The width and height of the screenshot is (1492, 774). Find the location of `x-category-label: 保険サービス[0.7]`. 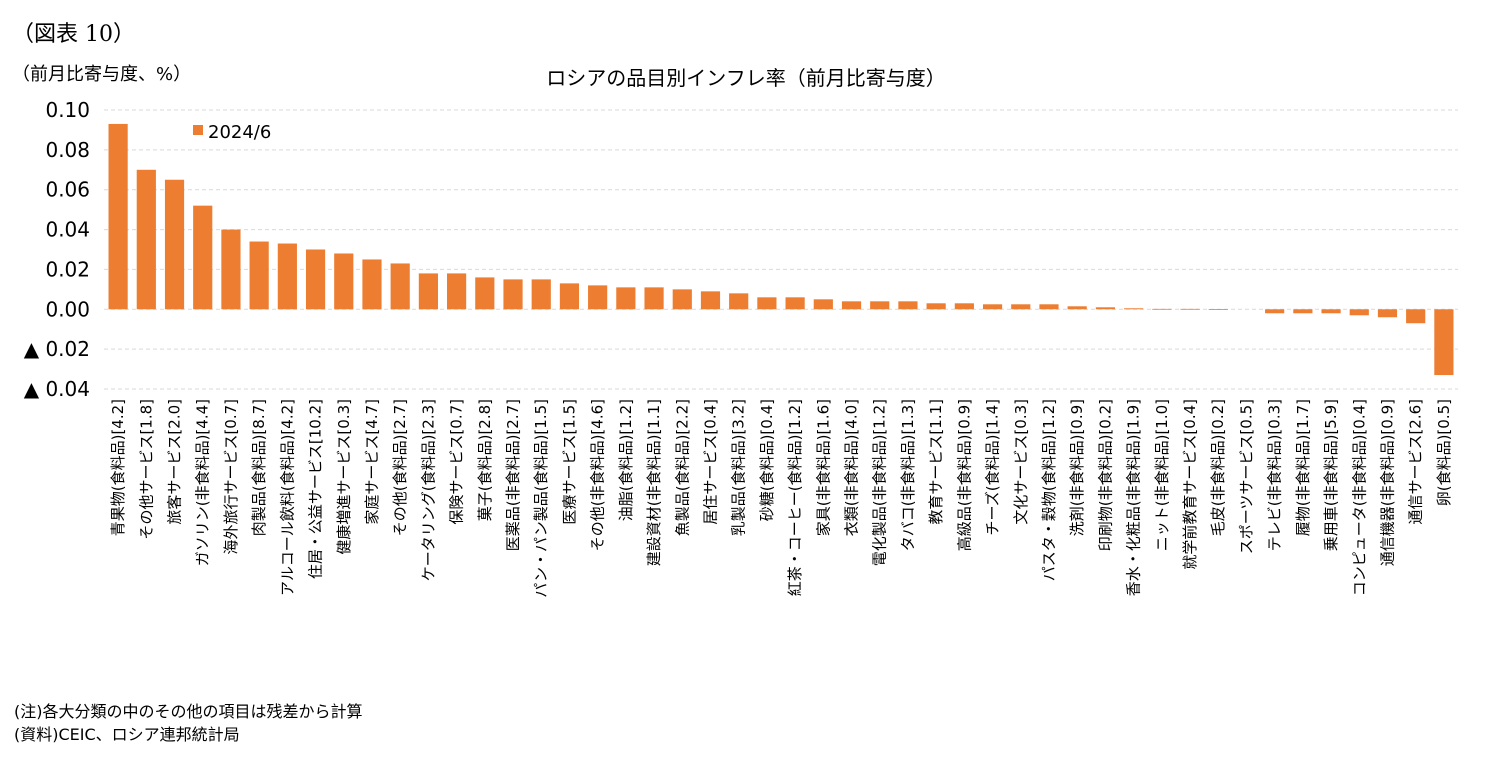

x-category-label: 保険サービス[0.7] is located at coordinates (457, 462).